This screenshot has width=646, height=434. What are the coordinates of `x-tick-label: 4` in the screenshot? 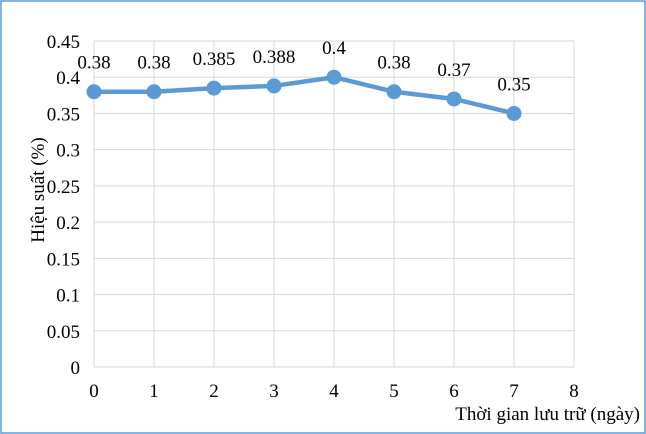 It's located at (334, 391).